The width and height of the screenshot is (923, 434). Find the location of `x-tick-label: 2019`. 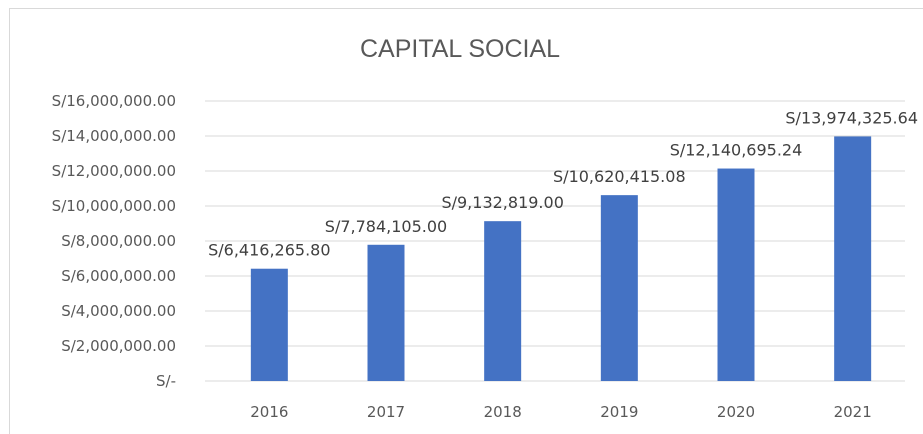

x-tick-label: 2019 is located at coordinates (619, 412).